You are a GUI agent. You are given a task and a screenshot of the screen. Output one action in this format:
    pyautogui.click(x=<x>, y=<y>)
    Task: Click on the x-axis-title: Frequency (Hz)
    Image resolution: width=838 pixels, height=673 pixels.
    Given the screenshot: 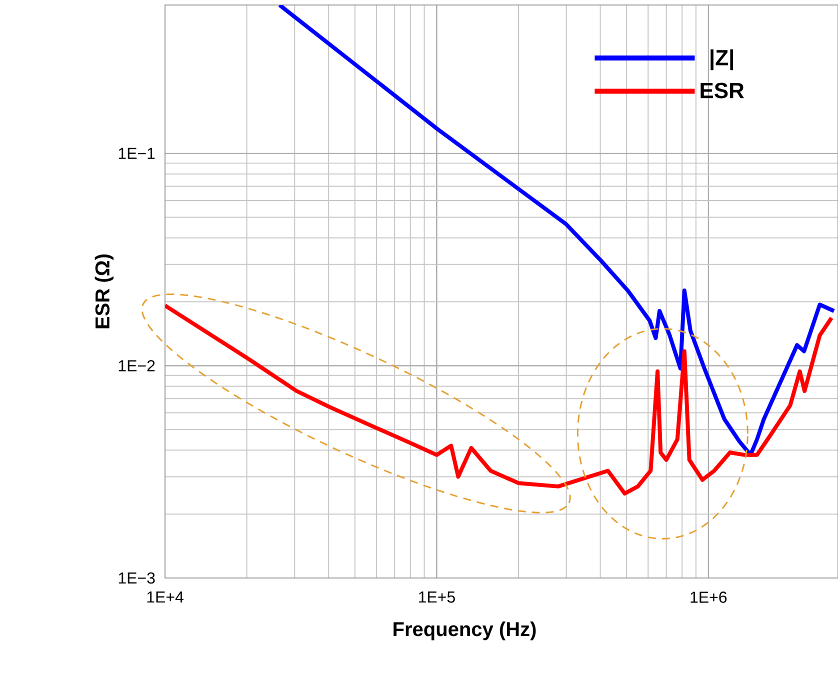 What is the action you would take?
    pyautogui.click(x=465, y=631)
    